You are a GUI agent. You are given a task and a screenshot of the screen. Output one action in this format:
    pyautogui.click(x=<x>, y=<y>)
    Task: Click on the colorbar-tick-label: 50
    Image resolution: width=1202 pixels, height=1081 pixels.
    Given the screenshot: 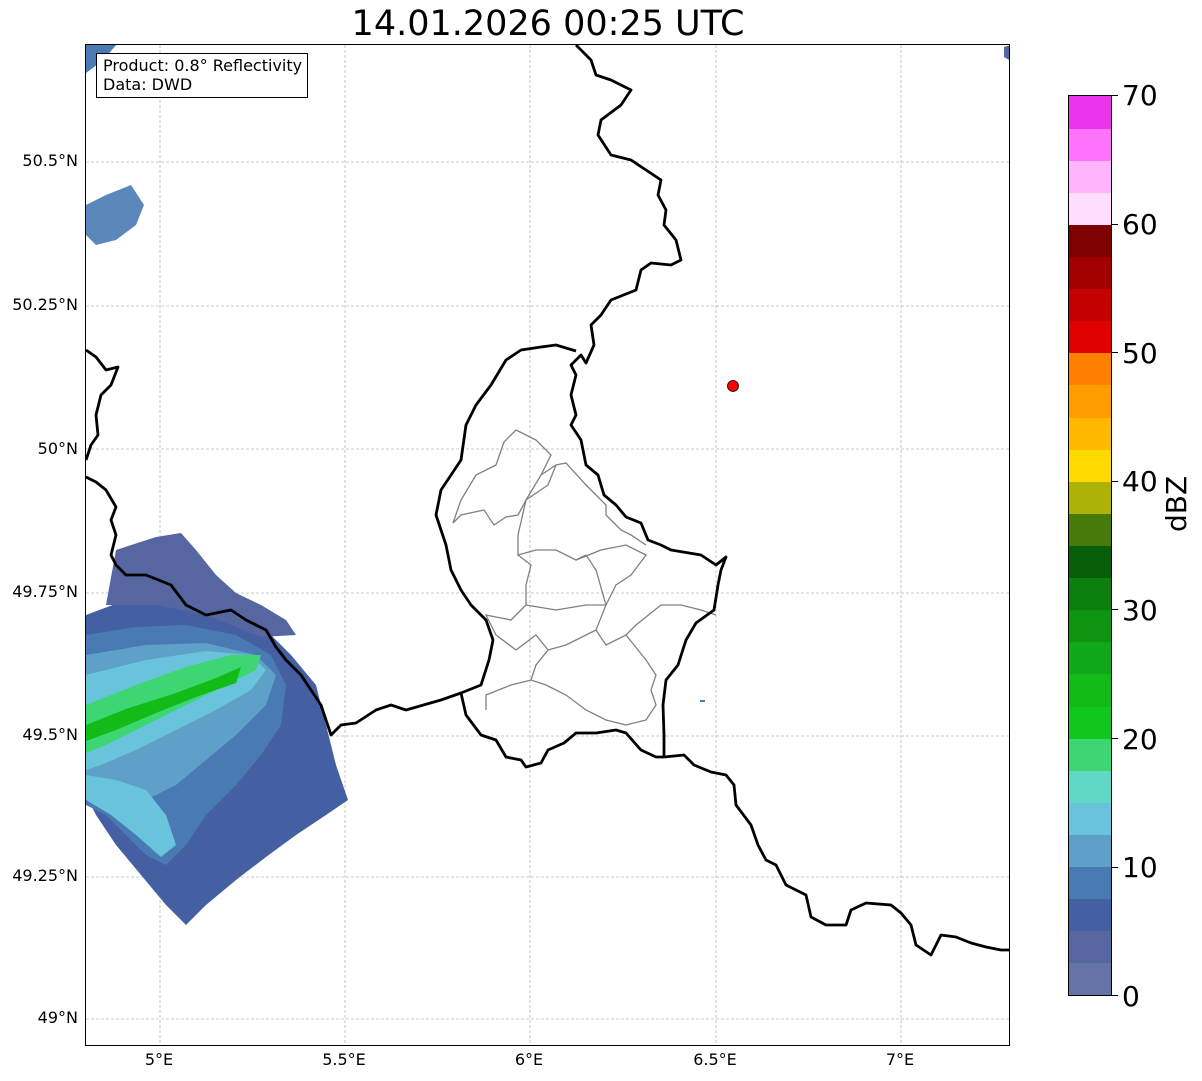 What is the action you would take?
    pyautogui.click(x=1140, y=353)
    